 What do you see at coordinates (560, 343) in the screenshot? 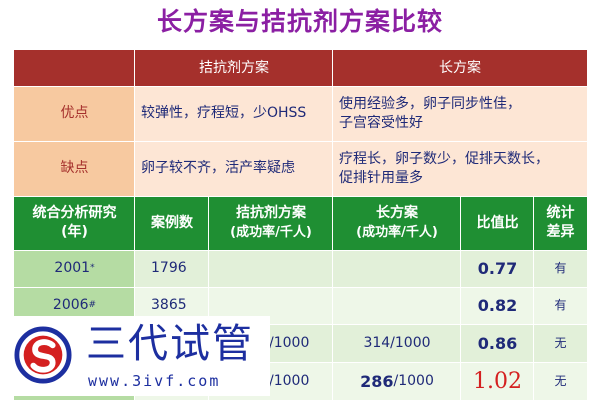
I see `row3-diff: 无` at bounding box center [560, 343].